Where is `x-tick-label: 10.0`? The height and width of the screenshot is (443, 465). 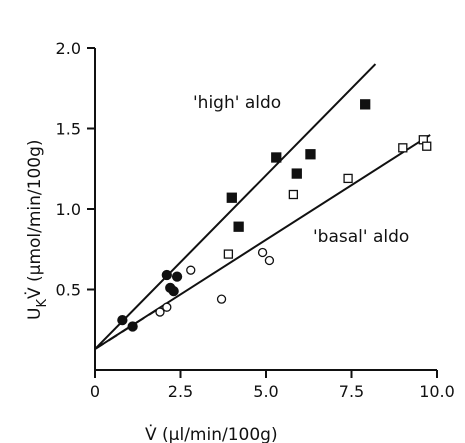 x-tick-label: 10.0 is located at coordinates (437, 391).